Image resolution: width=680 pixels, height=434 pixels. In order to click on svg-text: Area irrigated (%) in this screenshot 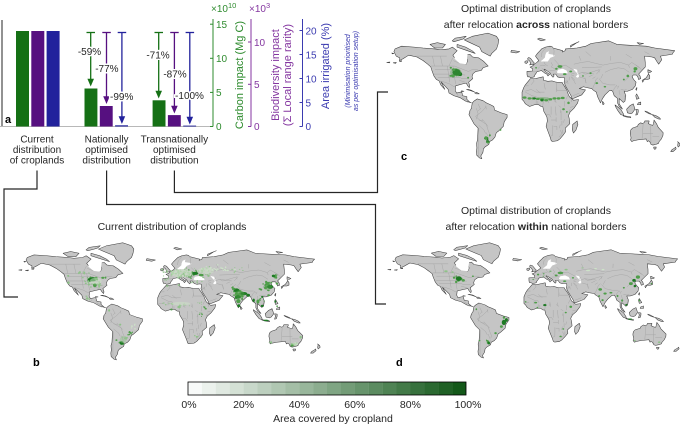, I will do `click(326, 66)`.